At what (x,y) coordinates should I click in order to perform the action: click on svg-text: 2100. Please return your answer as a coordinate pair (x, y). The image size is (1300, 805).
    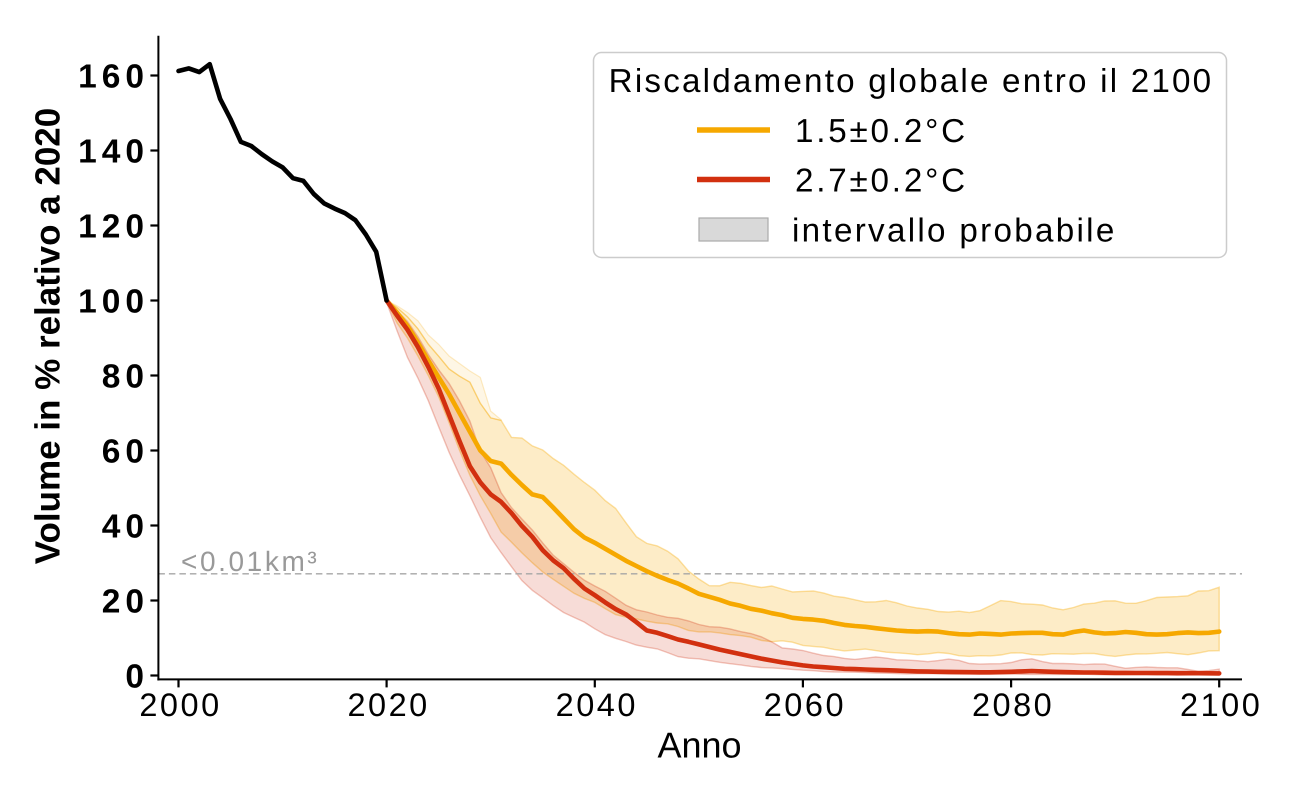
    Looking at the image, I should click on (1221, 705).